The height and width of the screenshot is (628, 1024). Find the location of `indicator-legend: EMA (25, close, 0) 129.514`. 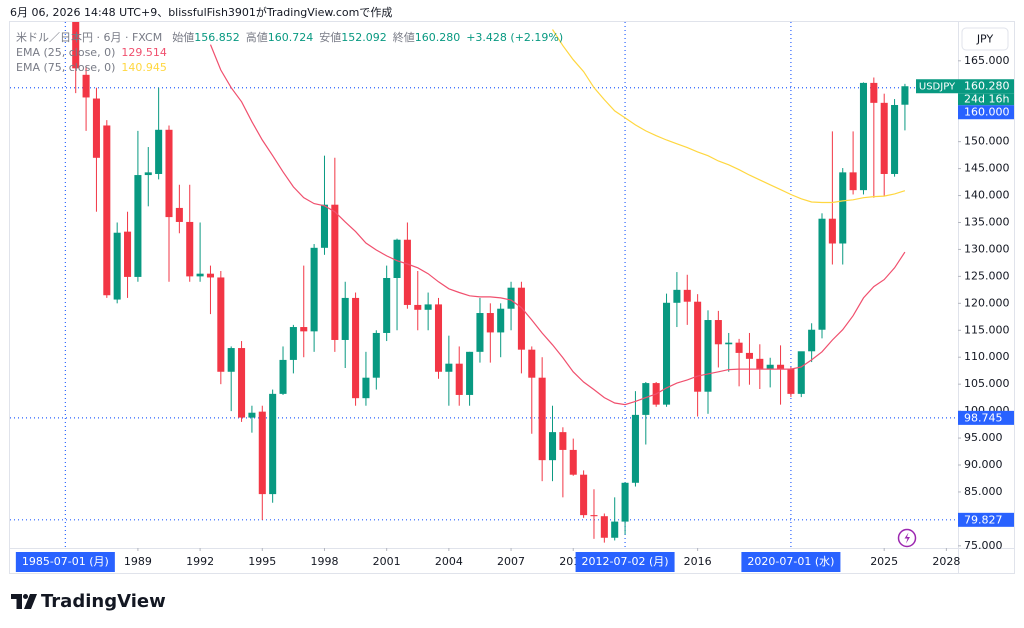

indicator-legend: EMA (25, close, 0) 129.514 is located at coordinates (91, 52).